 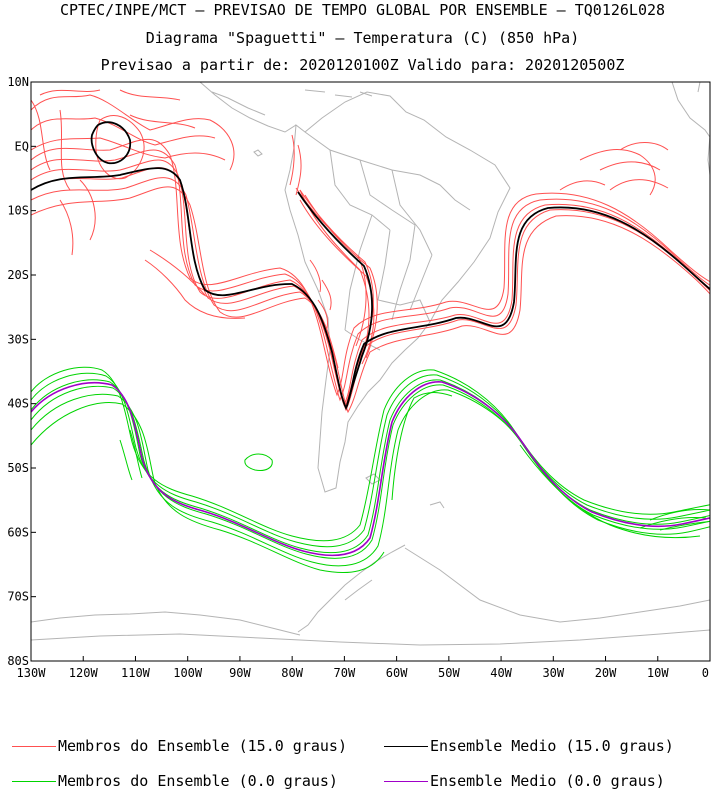 What do you see at coordinates (18, 532) in the screenshot?
I see `lat-tick-label: 60S` at bounding box center [18, 532].